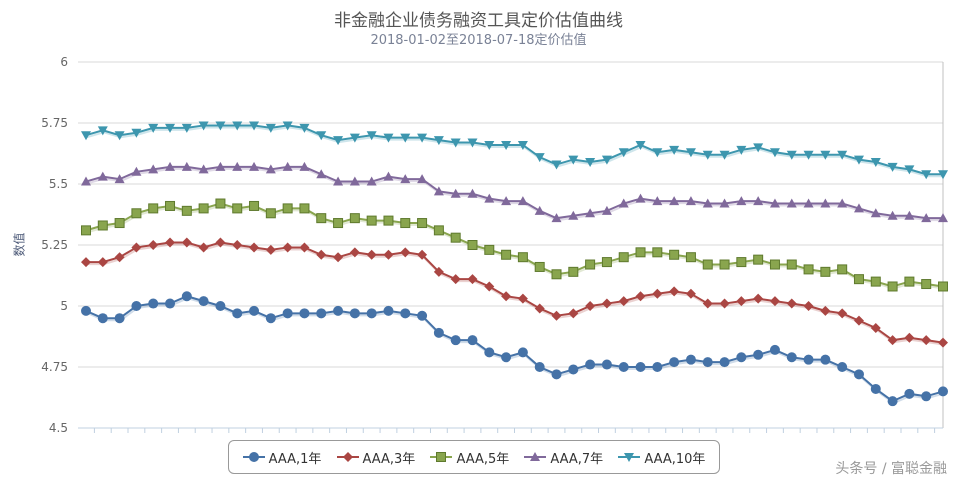 This screenshot has height=484, width=957. What do you see at coordinates (661, 457) in the screenshot?
I see `legend-item: AAA,10年` at bounding box center [661, 457].